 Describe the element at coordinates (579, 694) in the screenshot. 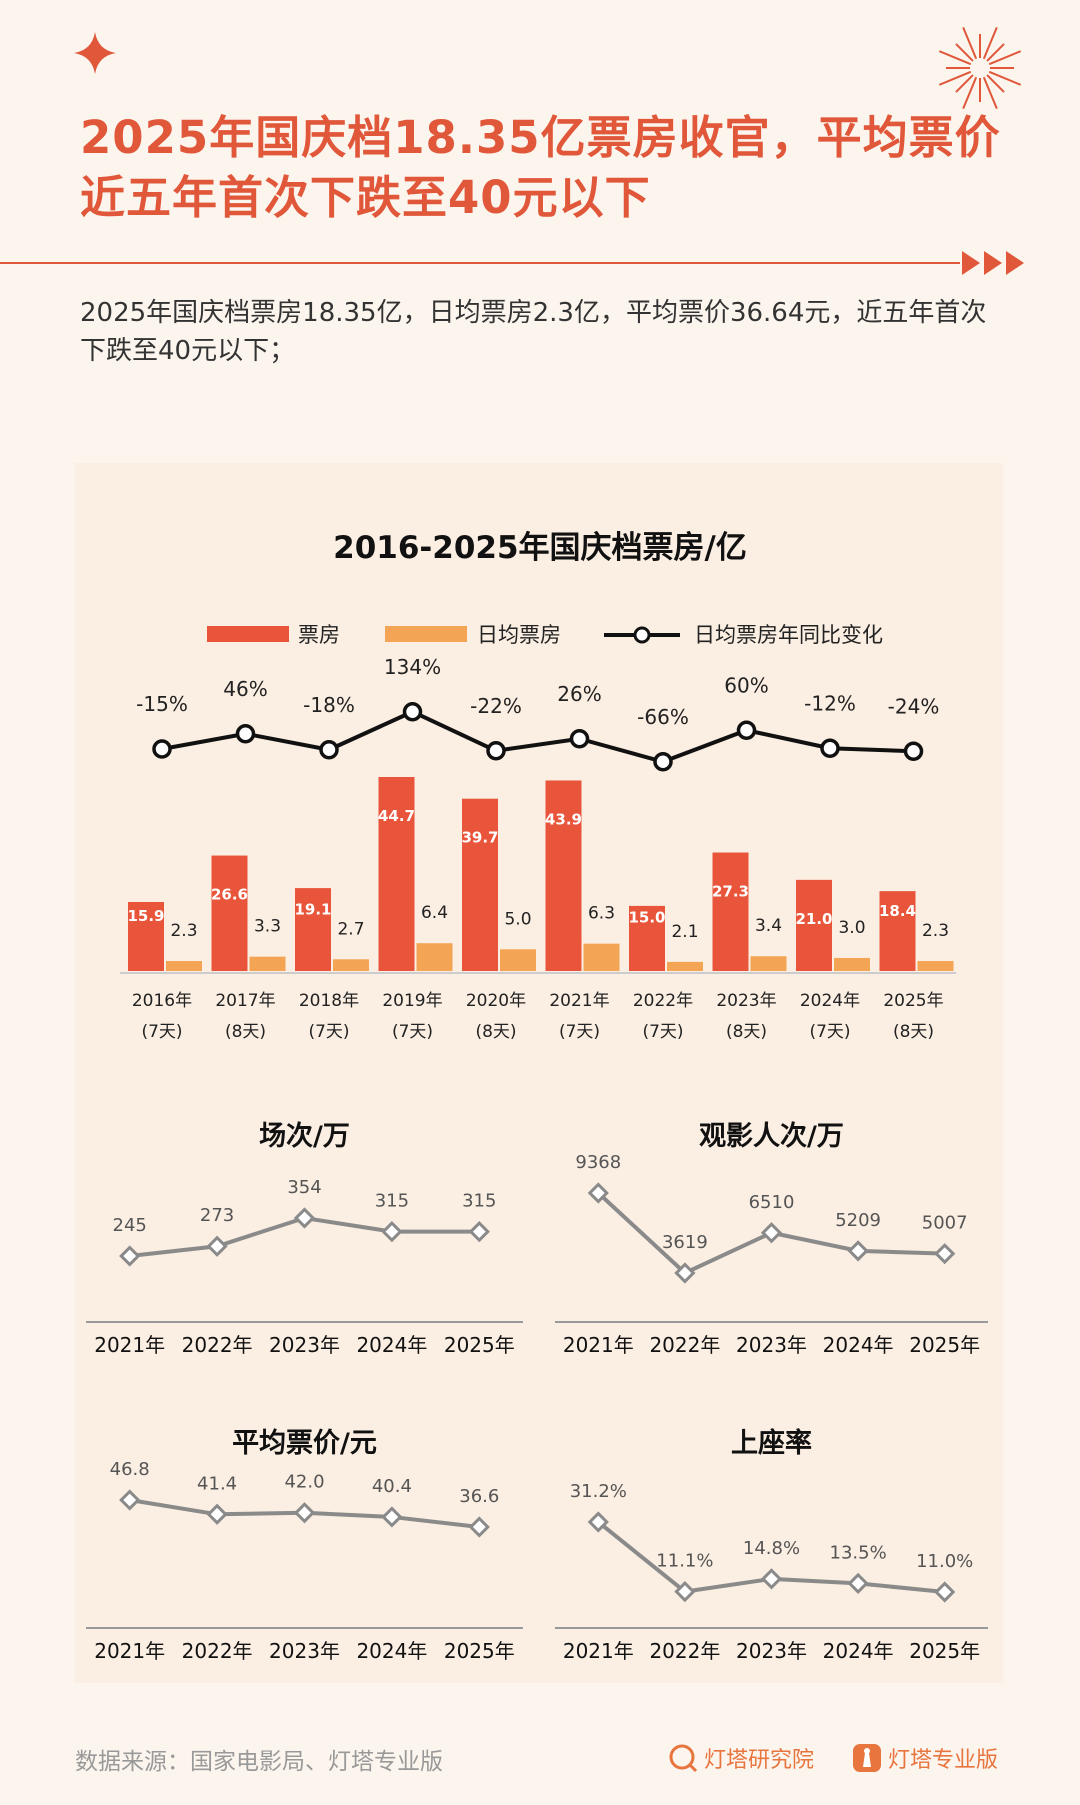

I see `yoy-label: 26%` at that location.